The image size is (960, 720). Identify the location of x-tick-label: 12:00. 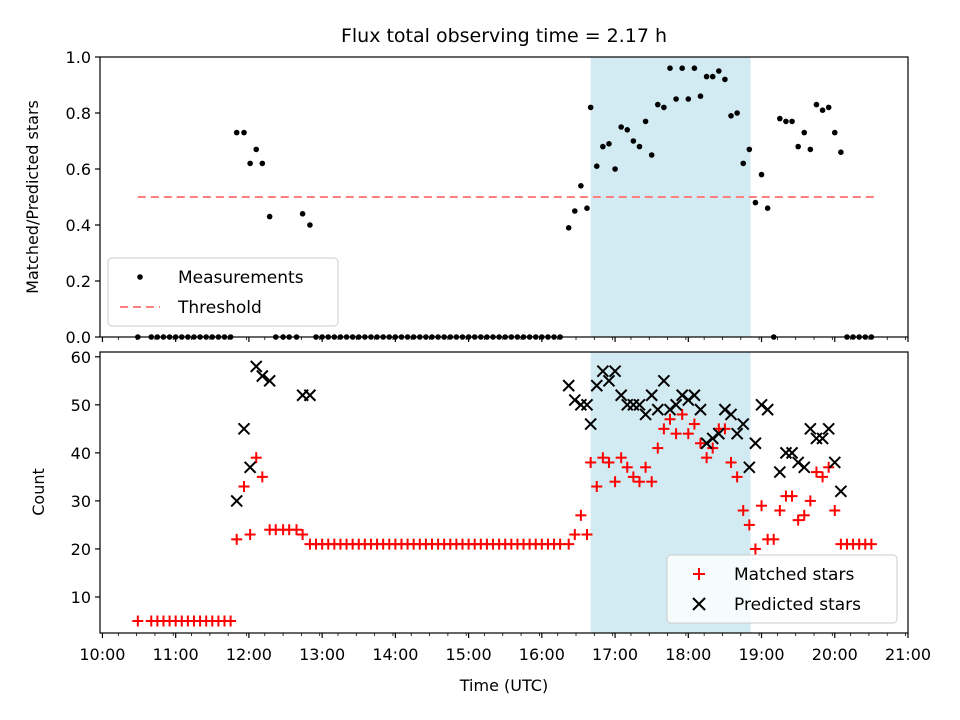
(249, 654).